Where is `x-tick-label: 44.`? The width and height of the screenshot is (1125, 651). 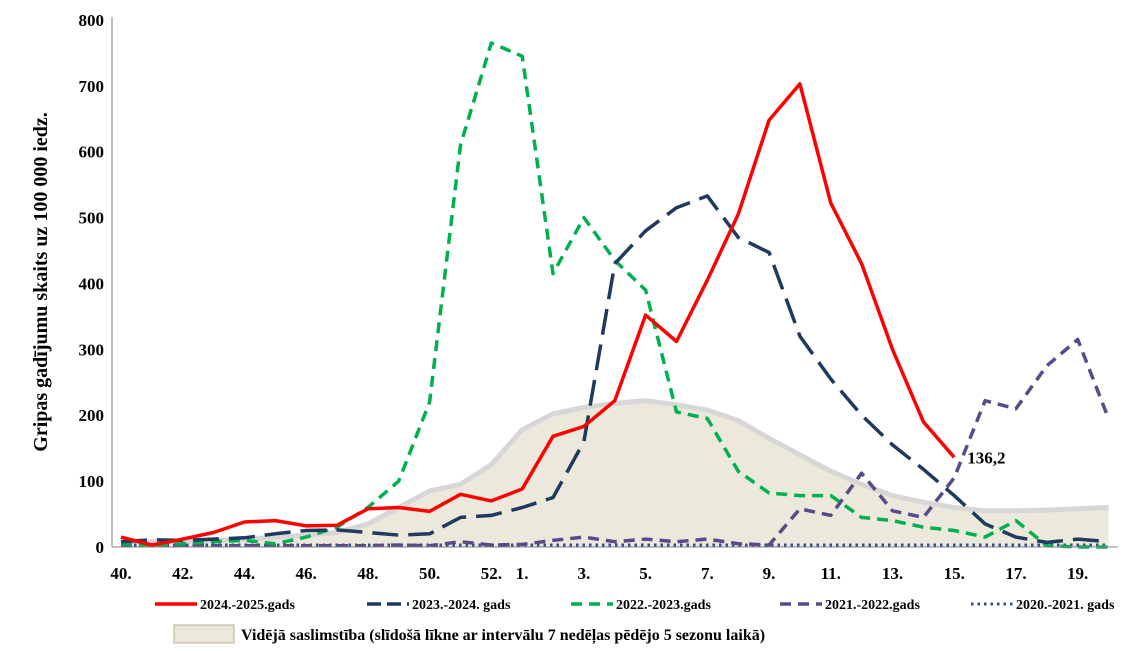 x-tick-label: 44. is located at coordinates (244, 573).